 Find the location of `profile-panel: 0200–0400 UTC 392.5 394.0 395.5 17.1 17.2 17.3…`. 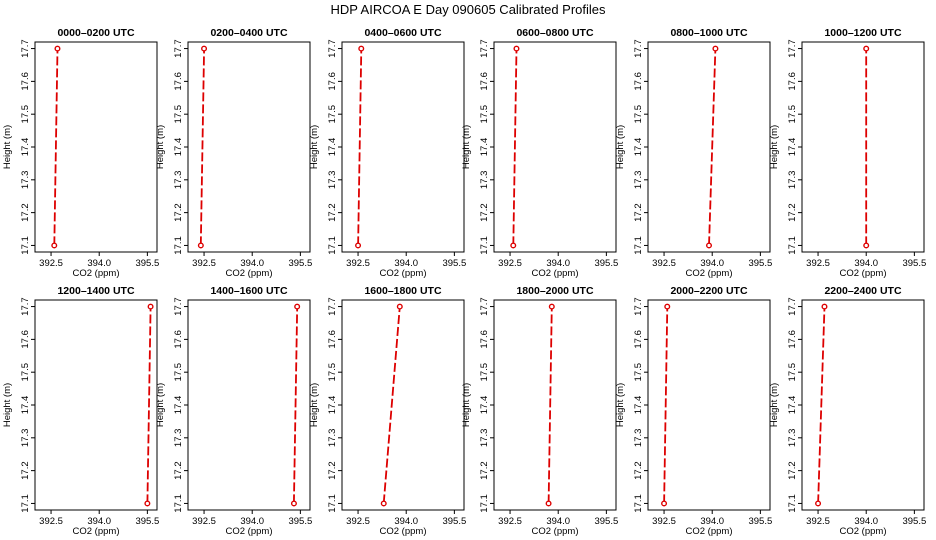

profile-panel: 0200–0400 UTC 392.5 394.0 395.5 17.1 17.2 17.3… is located at coordinates (233, 153).